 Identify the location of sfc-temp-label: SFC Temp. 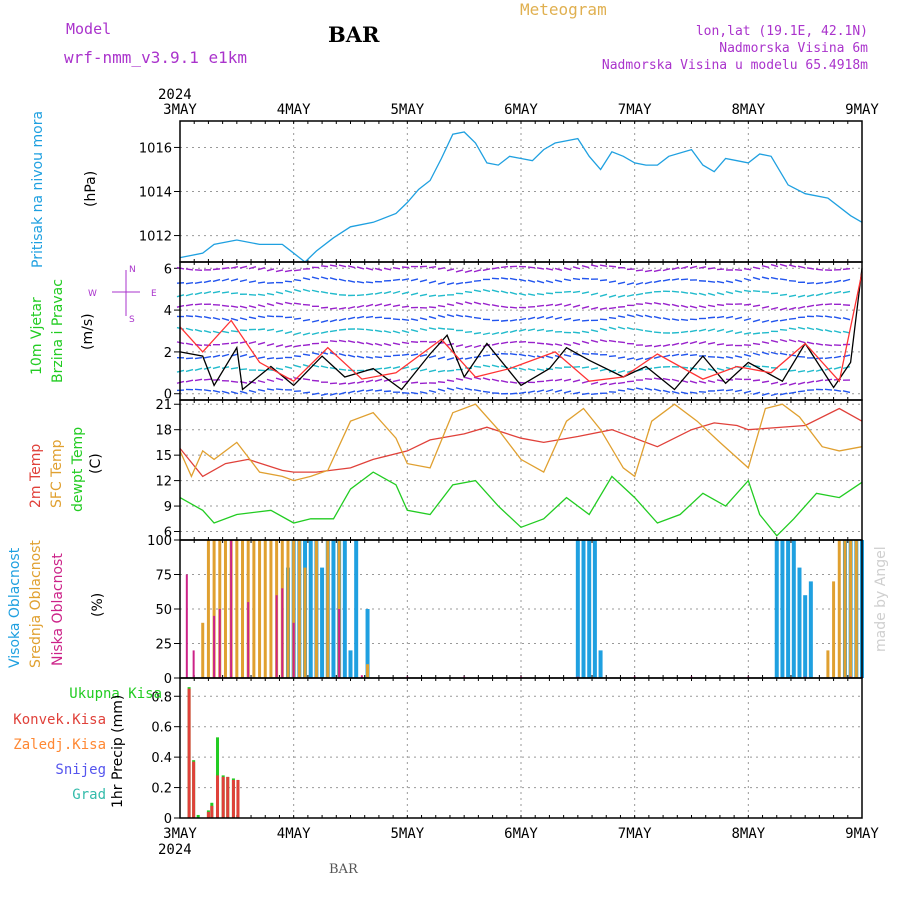
(57, 473).